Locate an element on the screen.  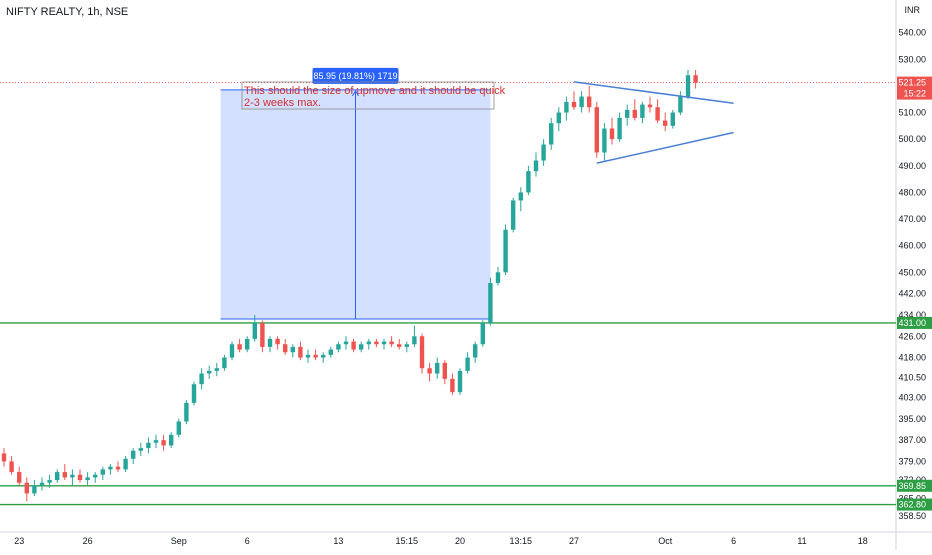
note-box is located at coordinates (368, 95).